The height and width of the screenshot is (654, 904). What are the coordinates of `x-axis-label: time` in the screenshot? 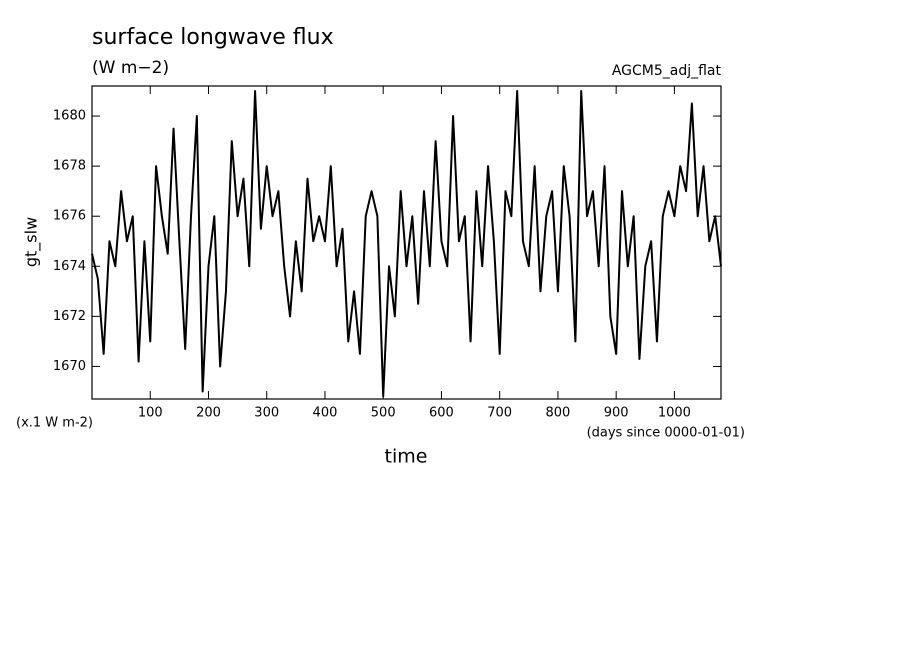 It's located at (406, 457).